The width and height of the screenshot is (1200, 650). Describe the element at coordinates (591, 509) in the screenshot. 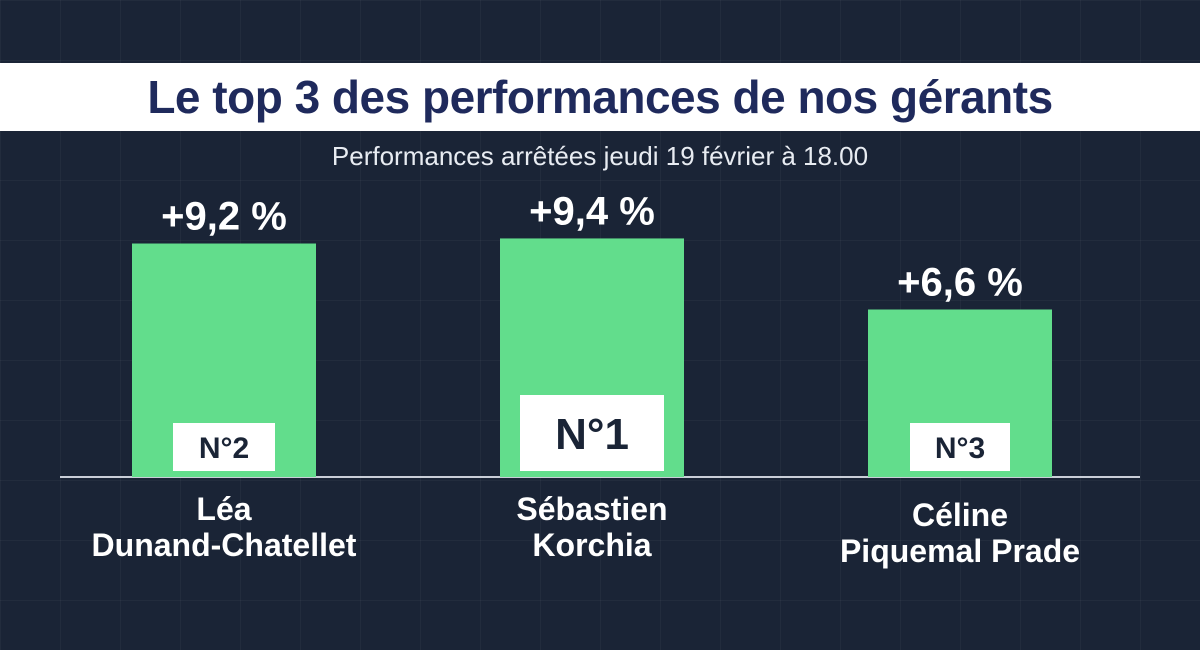

I see `name-label-2-line-1: Sébastien` at that location.